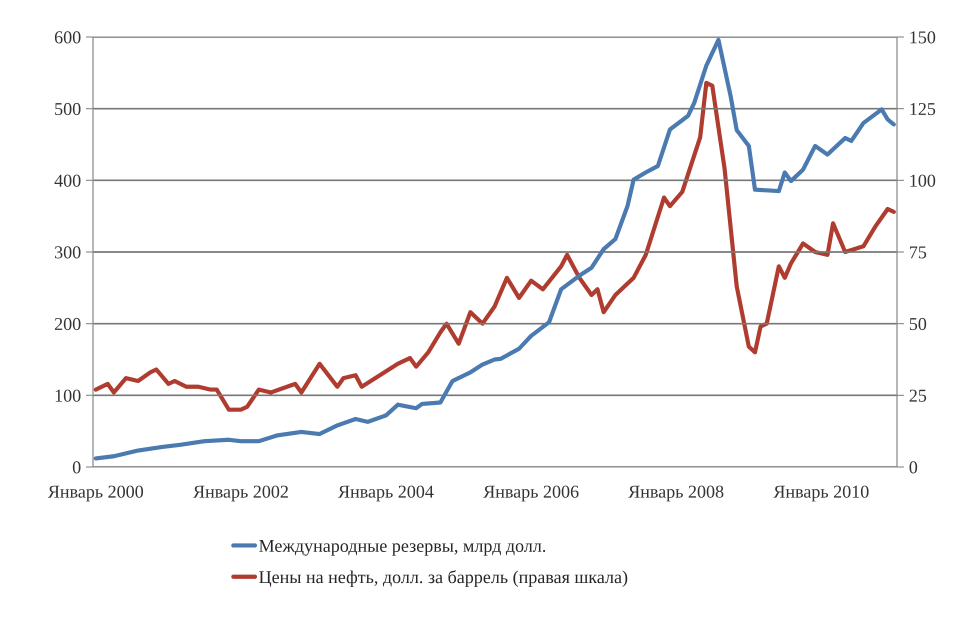 This screenshot has height=621, width=969. What do you see at coordinates (913, 467) in the screenshot?
I see `y2-tick-label: 0` at bounding box center [913, 467].